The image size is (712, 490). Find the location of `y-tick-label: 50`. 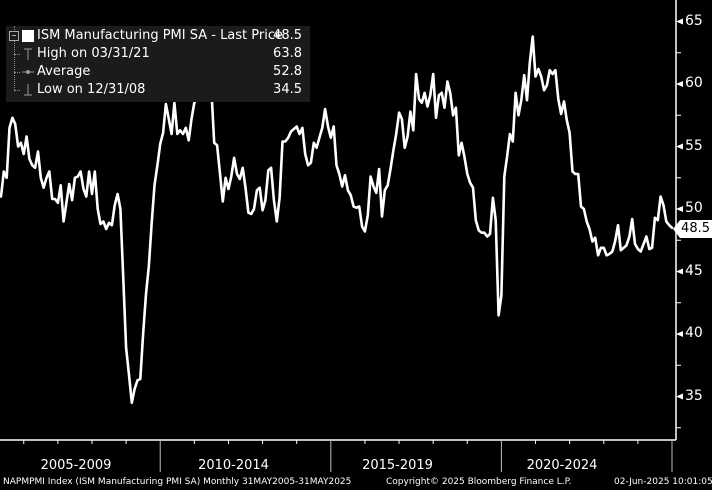

y-tick-label: 50 is located at coordinates (694, 208).